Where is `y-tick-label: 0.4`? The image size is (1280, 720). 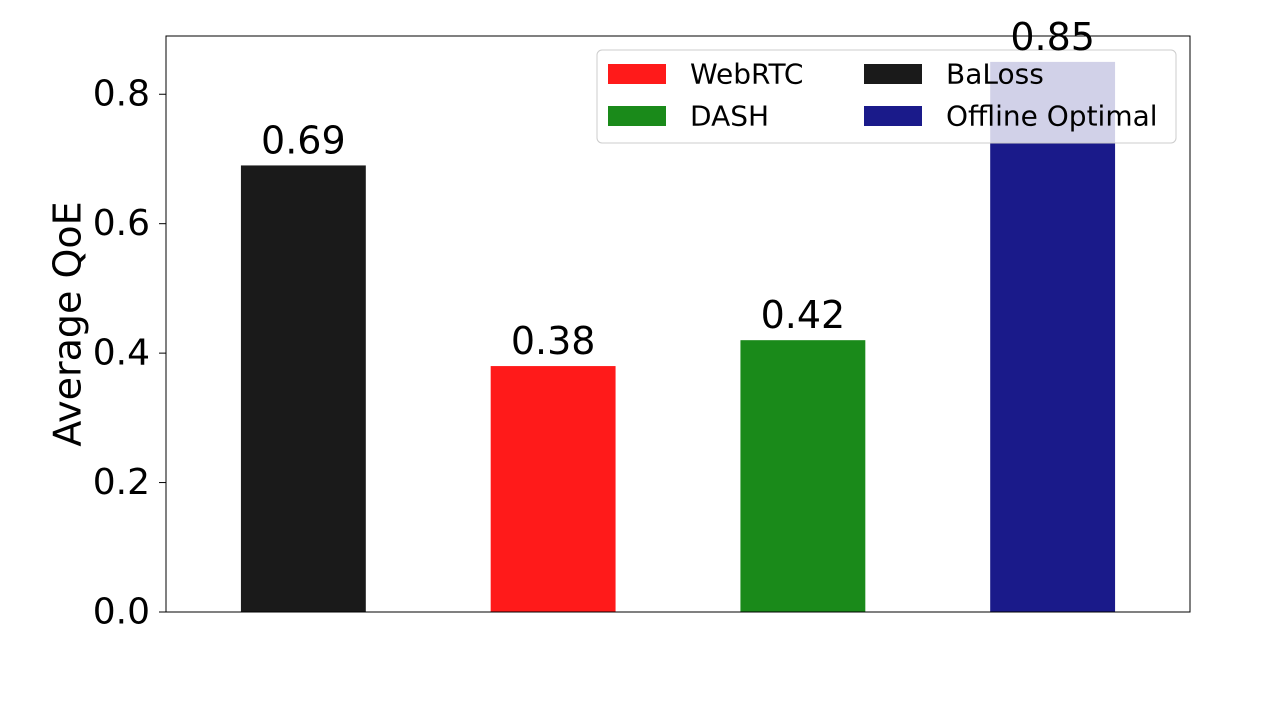 y-tick-label: 0.4 is located at coordinates (121, 353).